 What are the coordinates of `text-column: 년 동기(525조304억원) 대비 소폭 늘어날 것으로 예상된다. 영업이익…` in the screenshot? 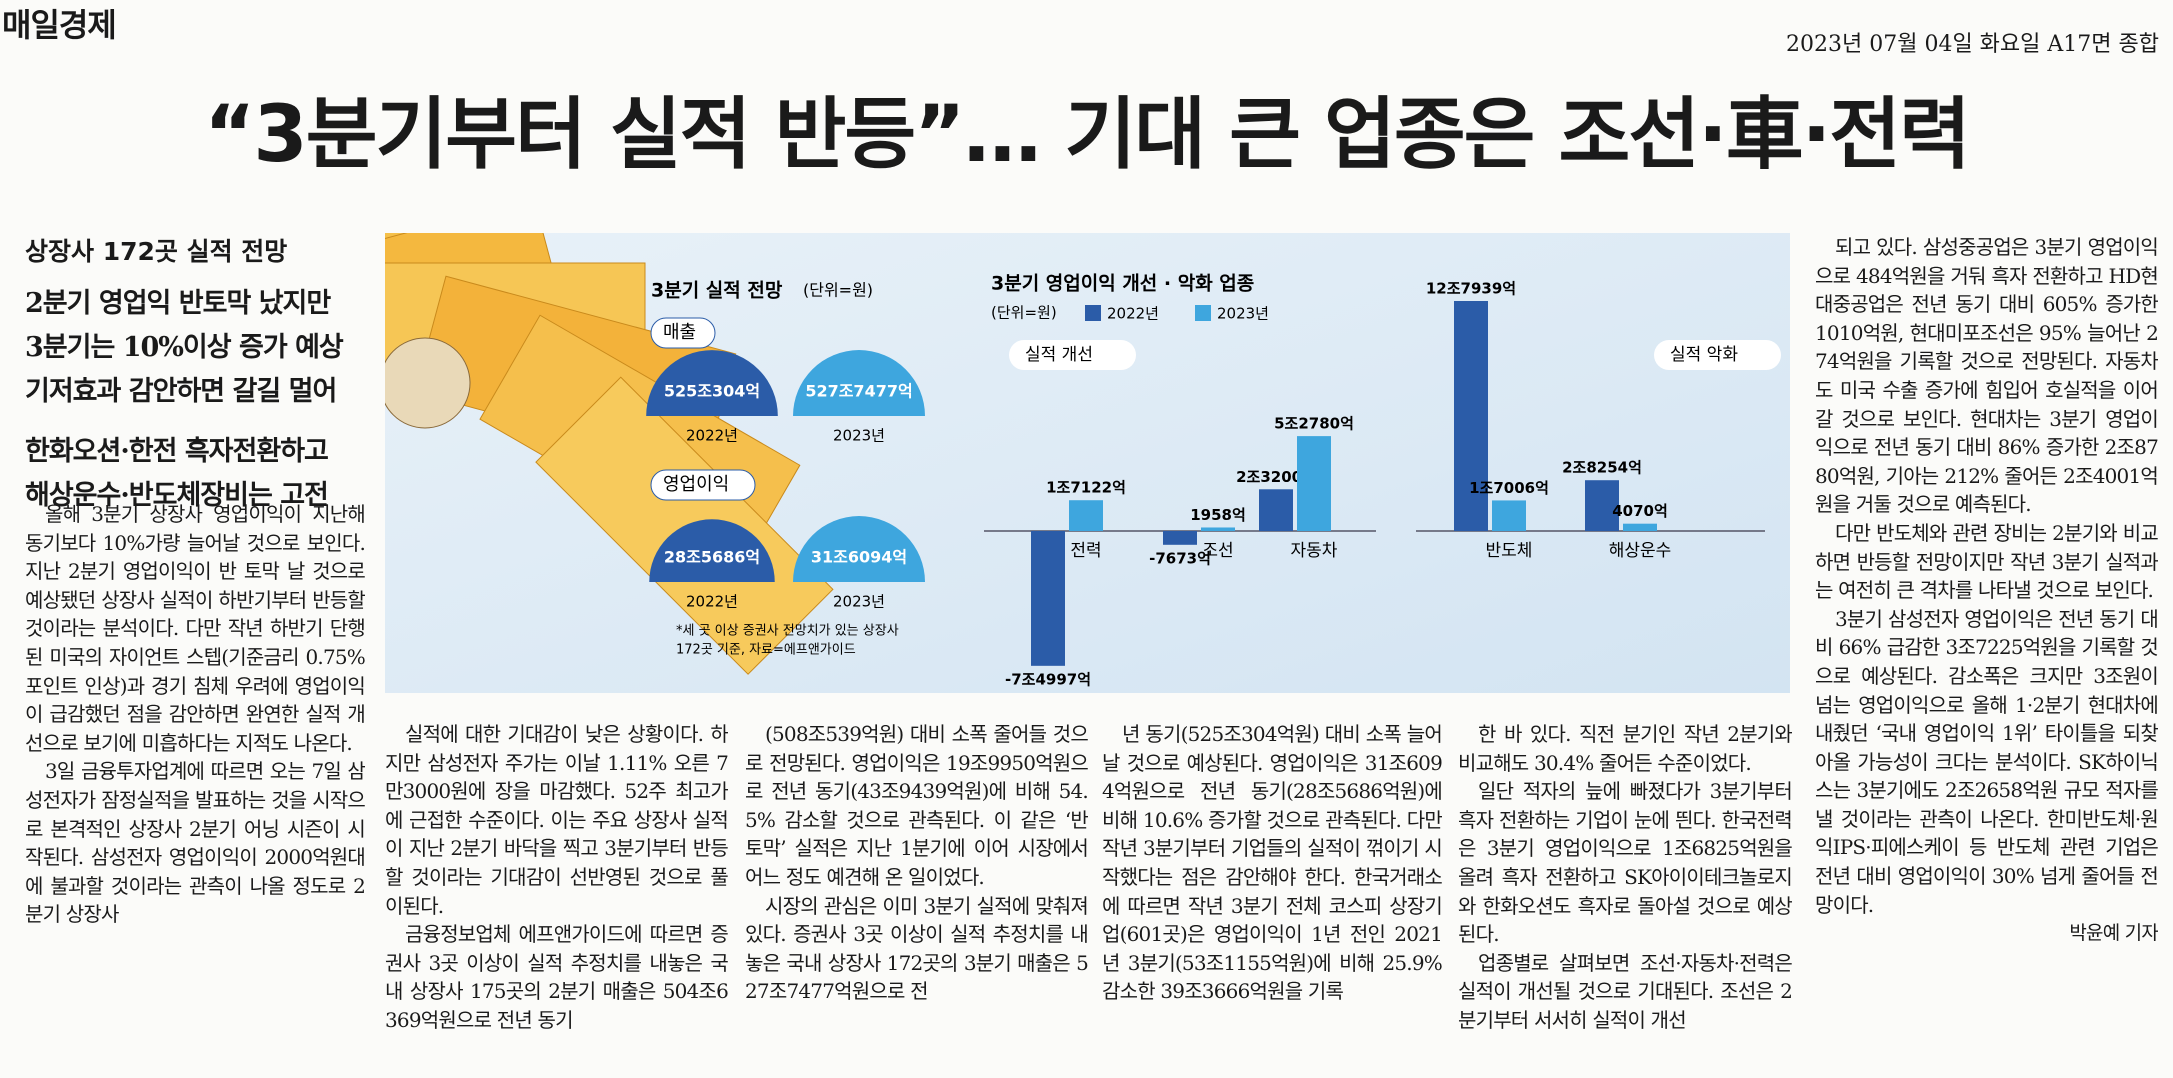 It's located at (1272, 899).